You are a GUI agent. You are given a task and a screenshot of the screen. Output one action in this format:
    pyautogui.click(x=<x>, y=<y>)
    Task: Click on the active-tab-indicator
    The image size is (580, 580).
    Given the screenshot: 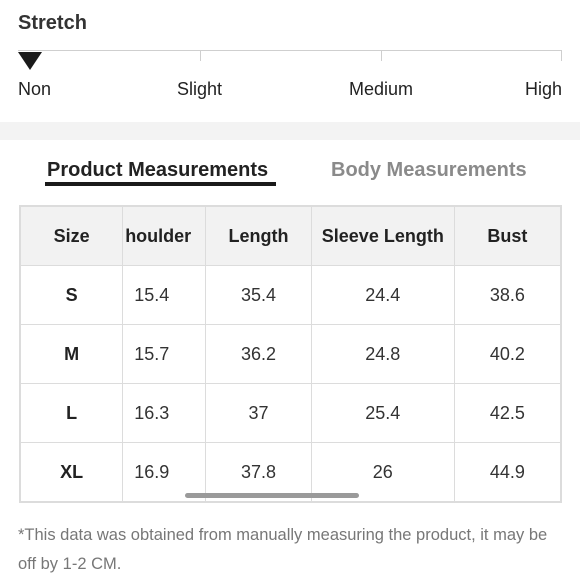 What is the action you would take?
    pyautogui.click(x=160, y=184)
    